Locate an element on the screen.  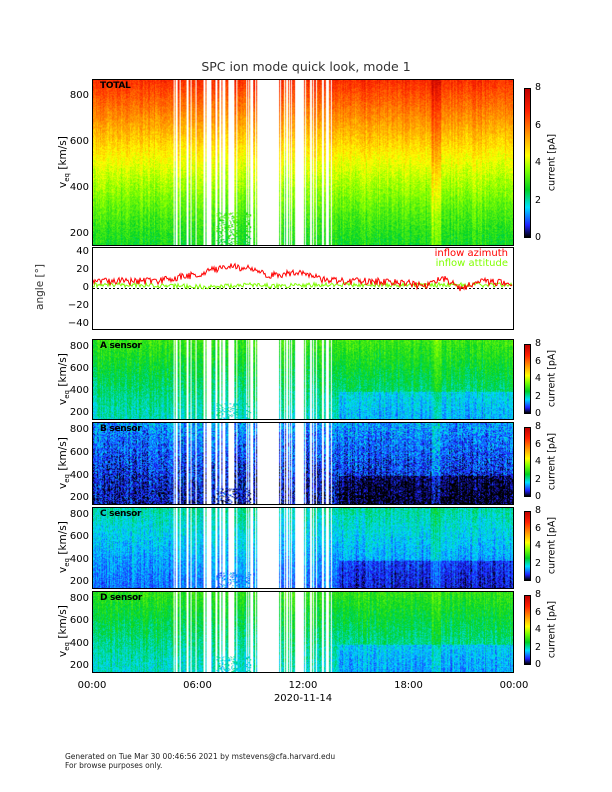
spectrogram-panel-d-sensor: D sensor is located at coordinates (303, 632).